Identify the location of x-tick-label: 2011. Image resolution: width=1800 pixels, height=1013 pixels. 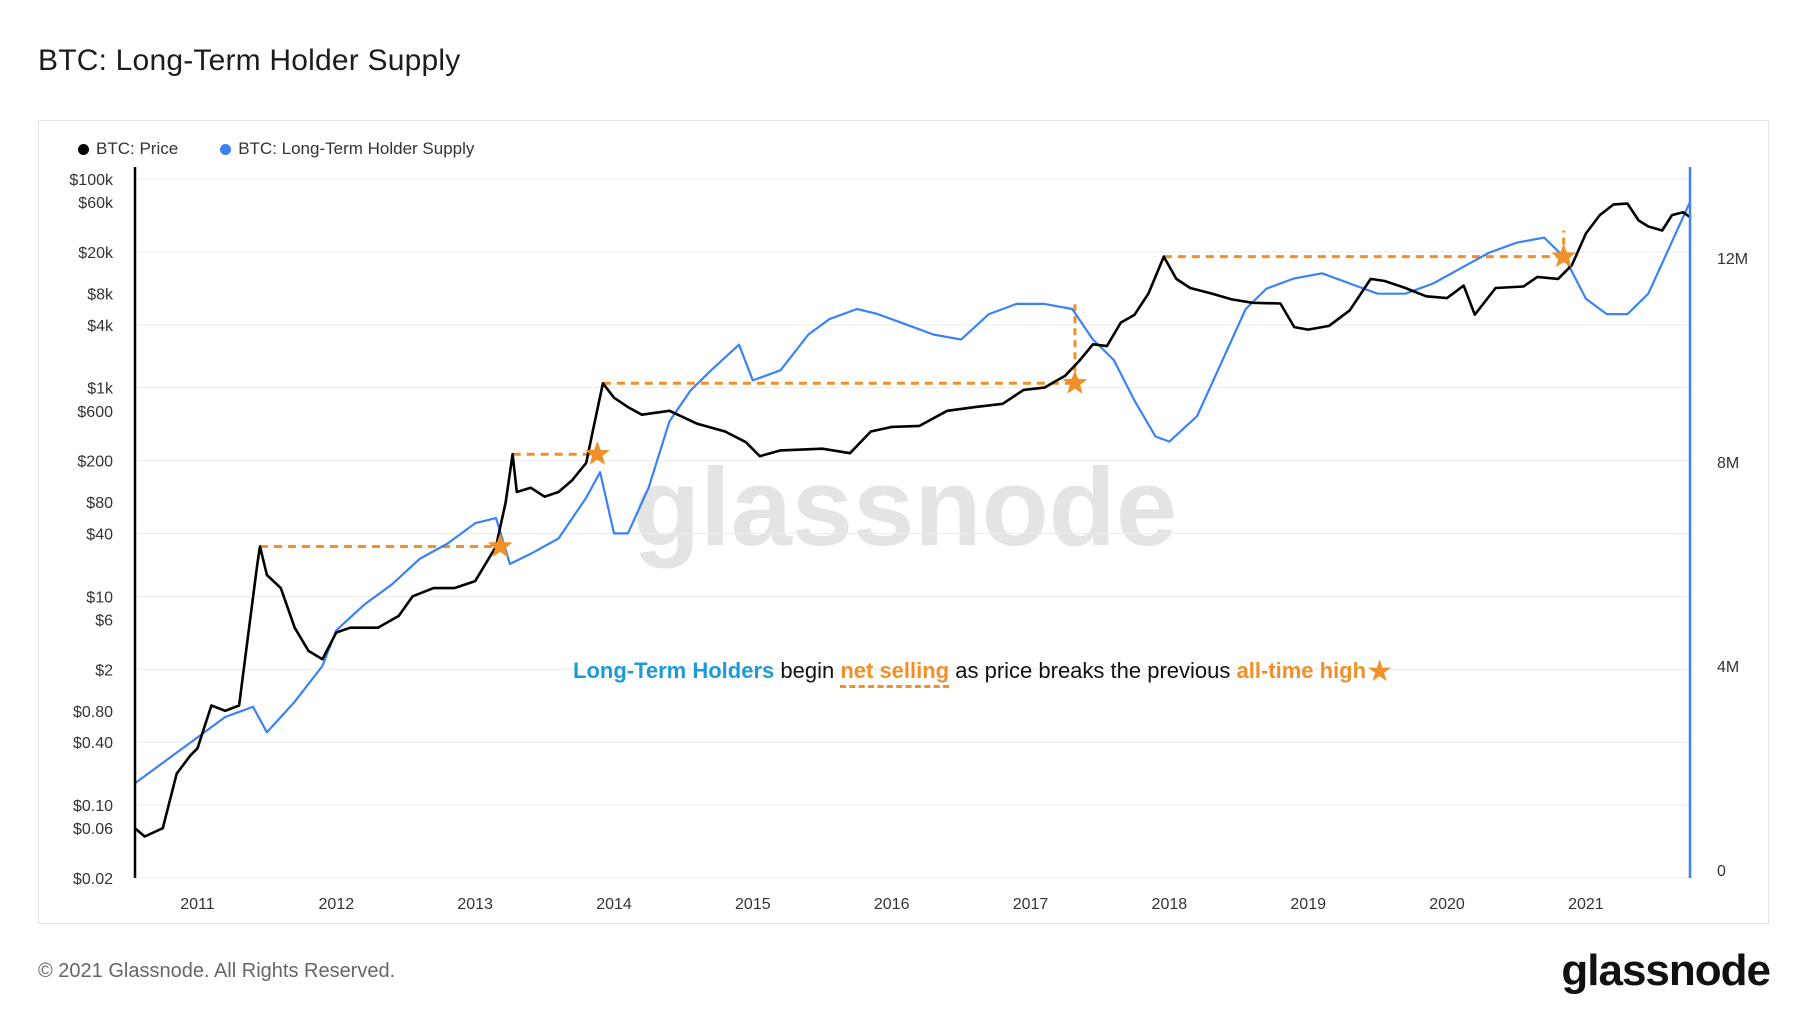
(197, 904).